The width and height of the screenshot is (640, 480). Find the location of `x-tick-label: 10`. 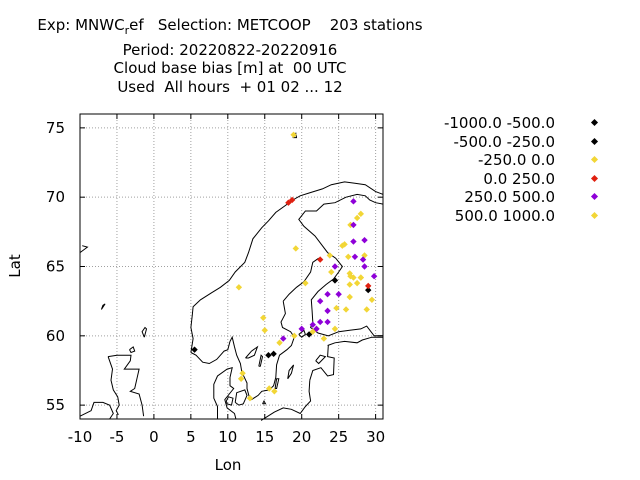

x-tick-label: 10 is located at coordinates (227, 437).